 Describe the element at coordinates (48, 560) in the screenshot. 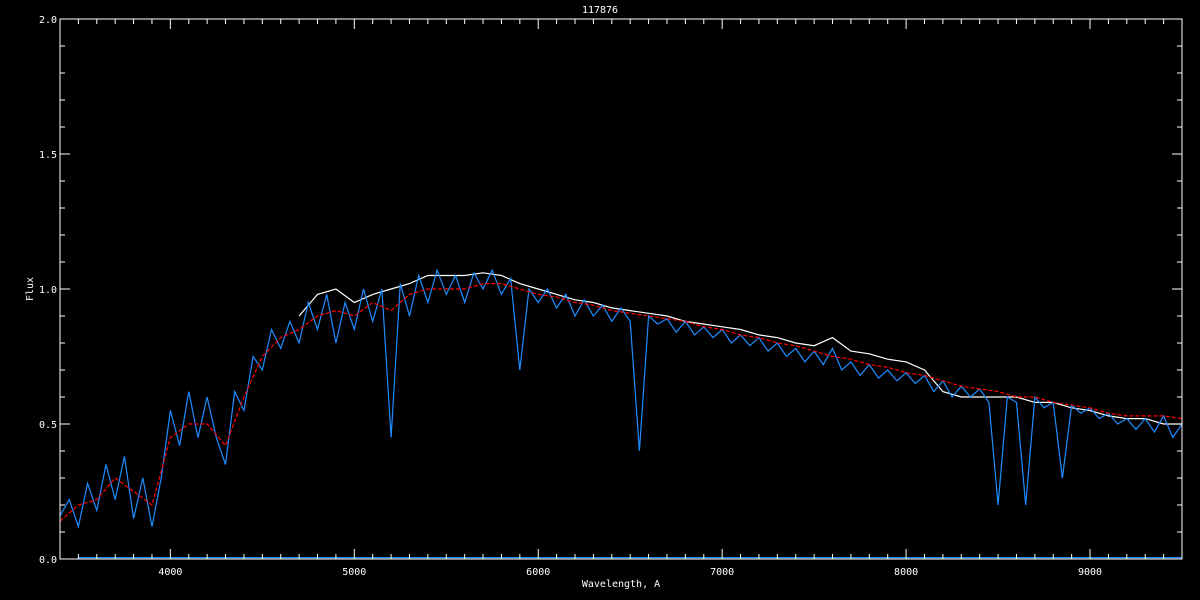

I see `y-tick-label: 0.0` at that location.